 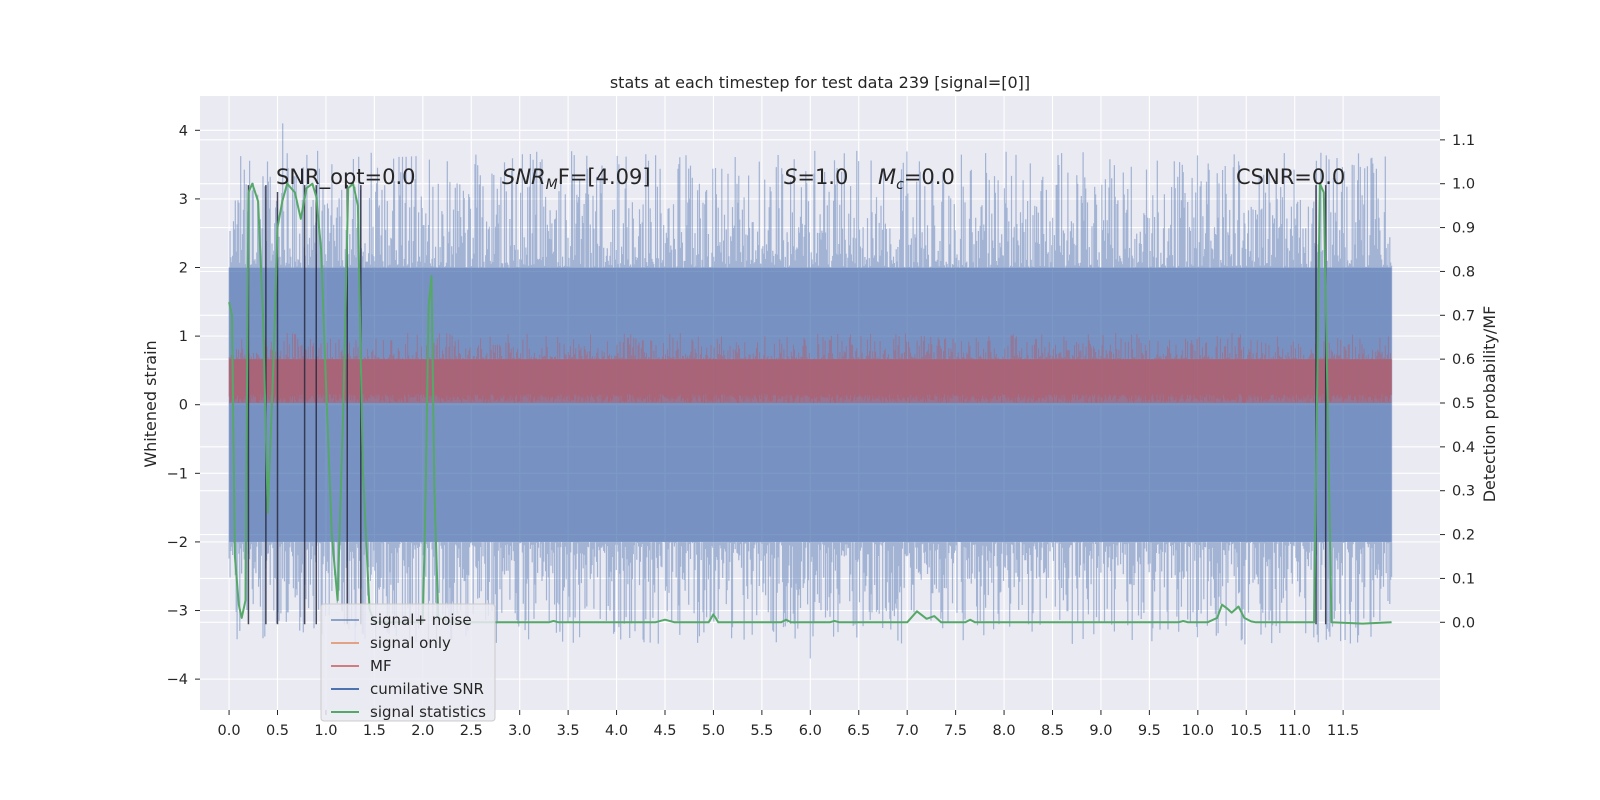 I want to click on y2-tick-label: 0.2, so click(x=1463, y=536).